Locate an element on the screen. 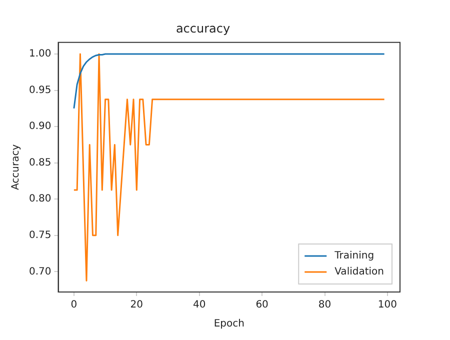  x-tick-label: 0 is located at coordinates (74, 305).